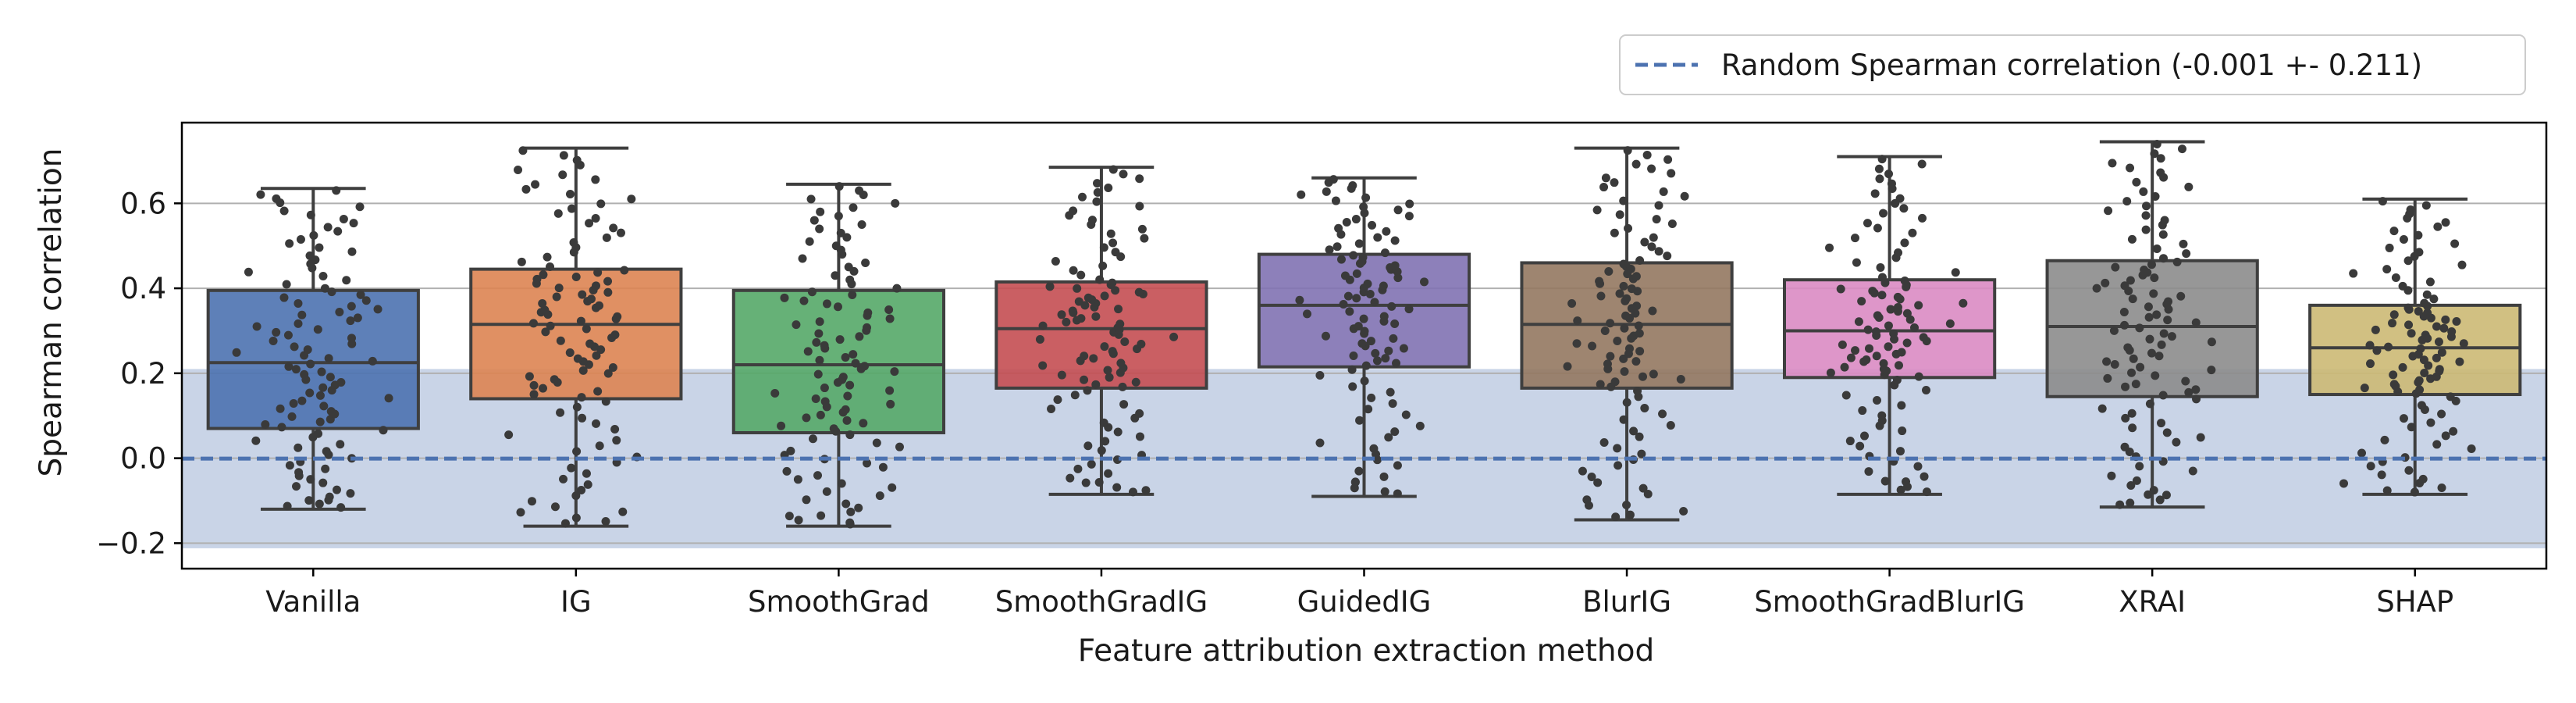  What do you see at coordinates (576, 602) in the screenshot?
I see `x-tick-label-ig: IG` at bounding box center [576, 602].